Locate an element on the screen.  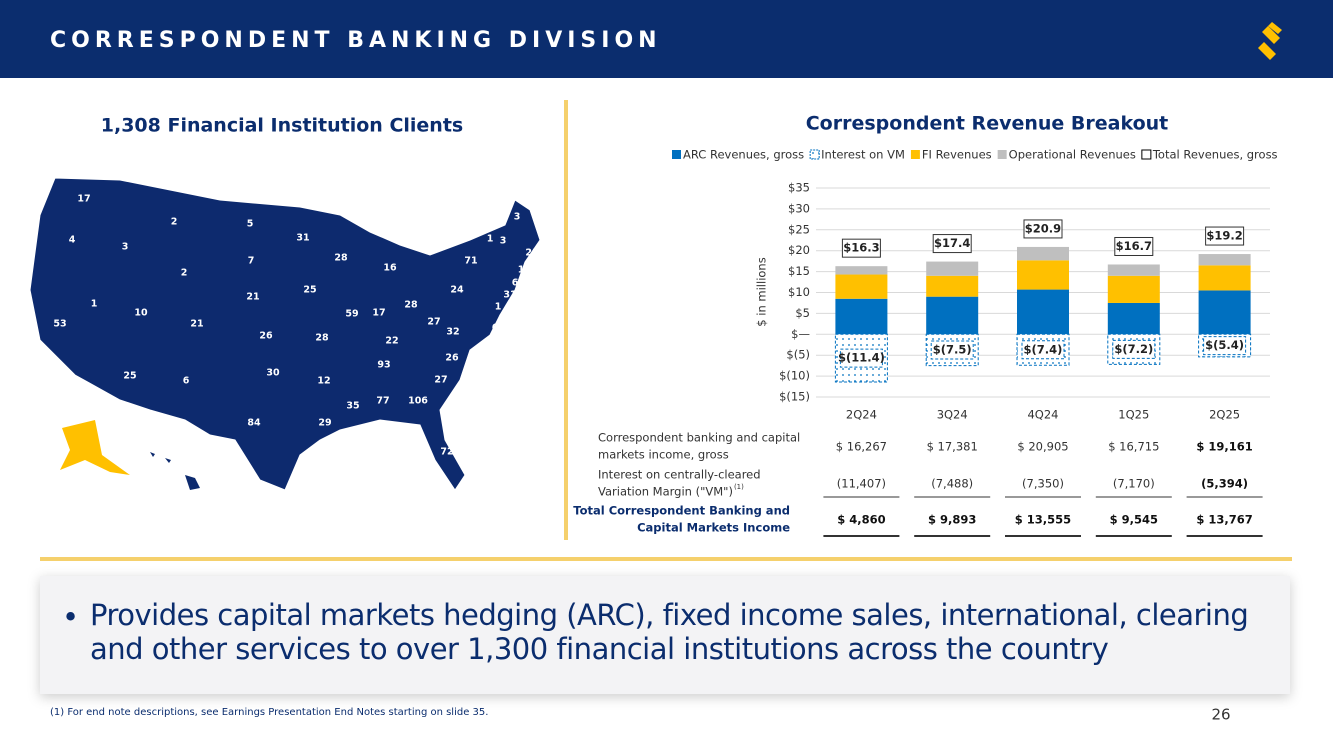
map-label: 30 is located at coordinates (273, 373).